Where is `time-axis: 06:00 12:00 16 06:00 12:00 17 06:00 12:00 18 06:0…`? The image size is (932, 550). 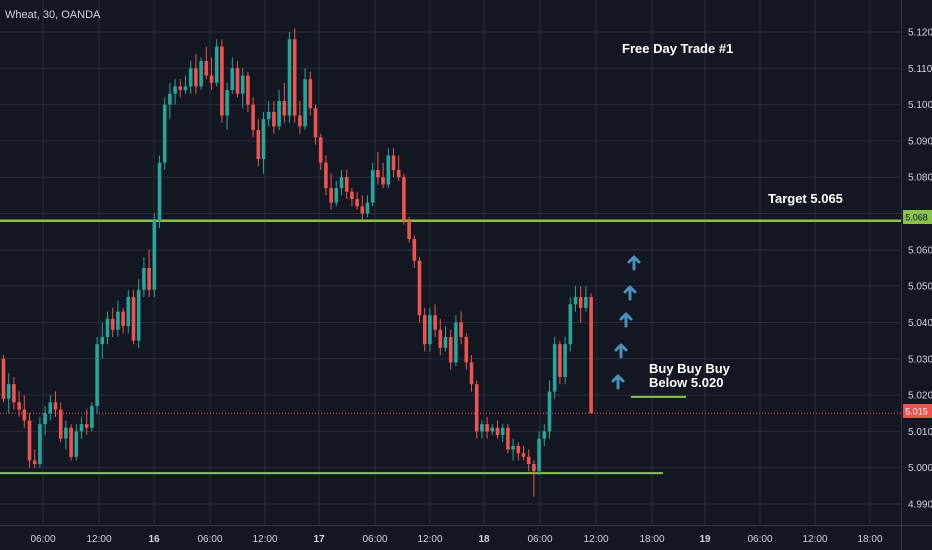 time-axis: 06:00 12:00 16 06:00 12:00 17 06:00 12:00 18 06:0… is located at coordinates (456, 539).